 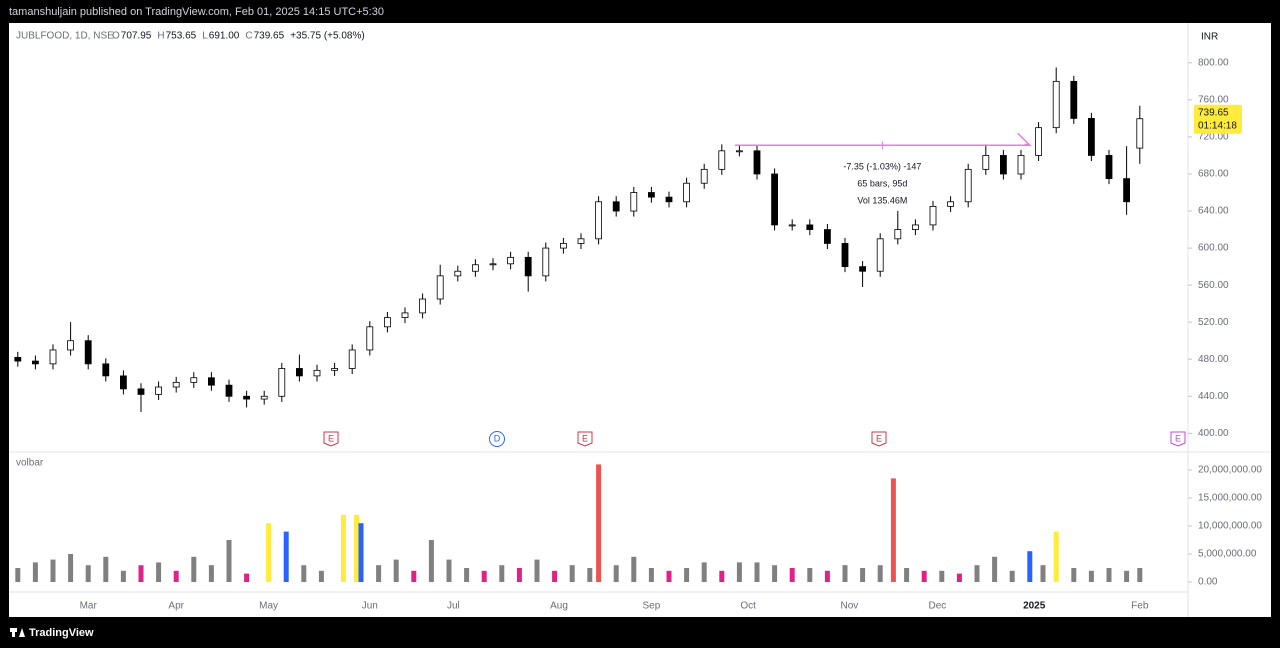 I want to click on x-tick-label: Jun, so click(x=370, y=606).